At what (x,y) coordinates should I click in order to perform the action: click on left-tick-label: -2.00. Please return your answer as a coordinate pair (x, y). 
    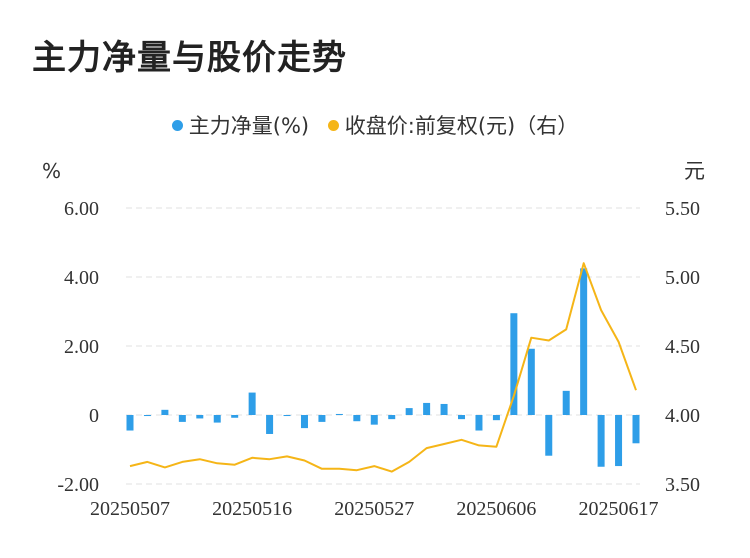
    Looking at the image, I should click on (78, 485).